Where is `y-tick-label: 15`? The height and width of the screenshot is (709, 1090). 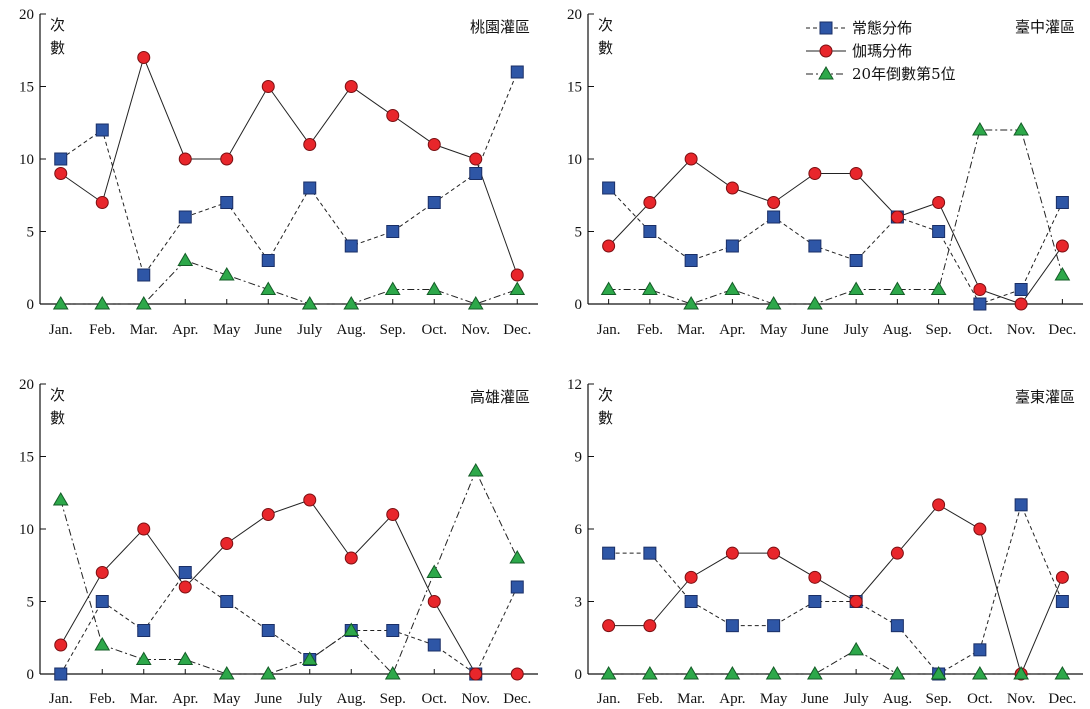 y-tick-label: 15 is located at coordinates (26, 88).